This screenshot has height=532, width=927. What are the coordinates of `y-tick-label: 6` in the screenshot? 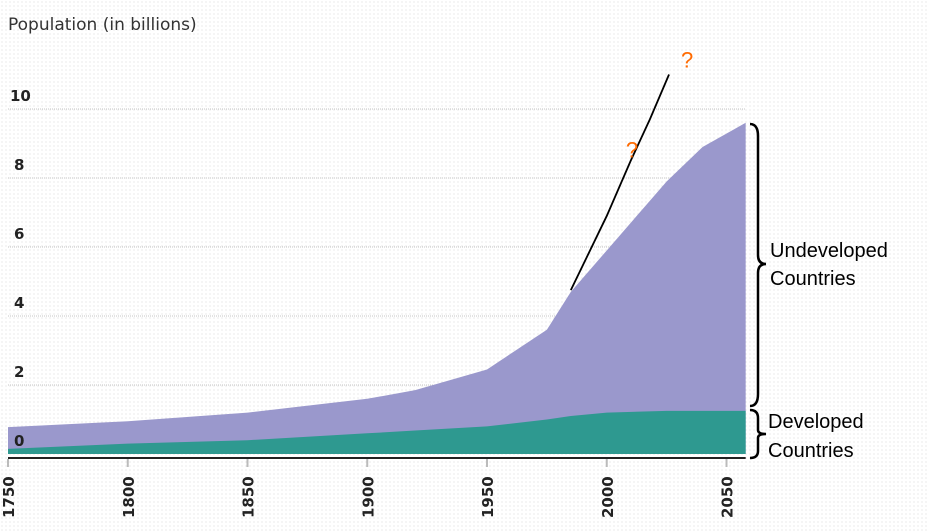 It's located at (19, 234).